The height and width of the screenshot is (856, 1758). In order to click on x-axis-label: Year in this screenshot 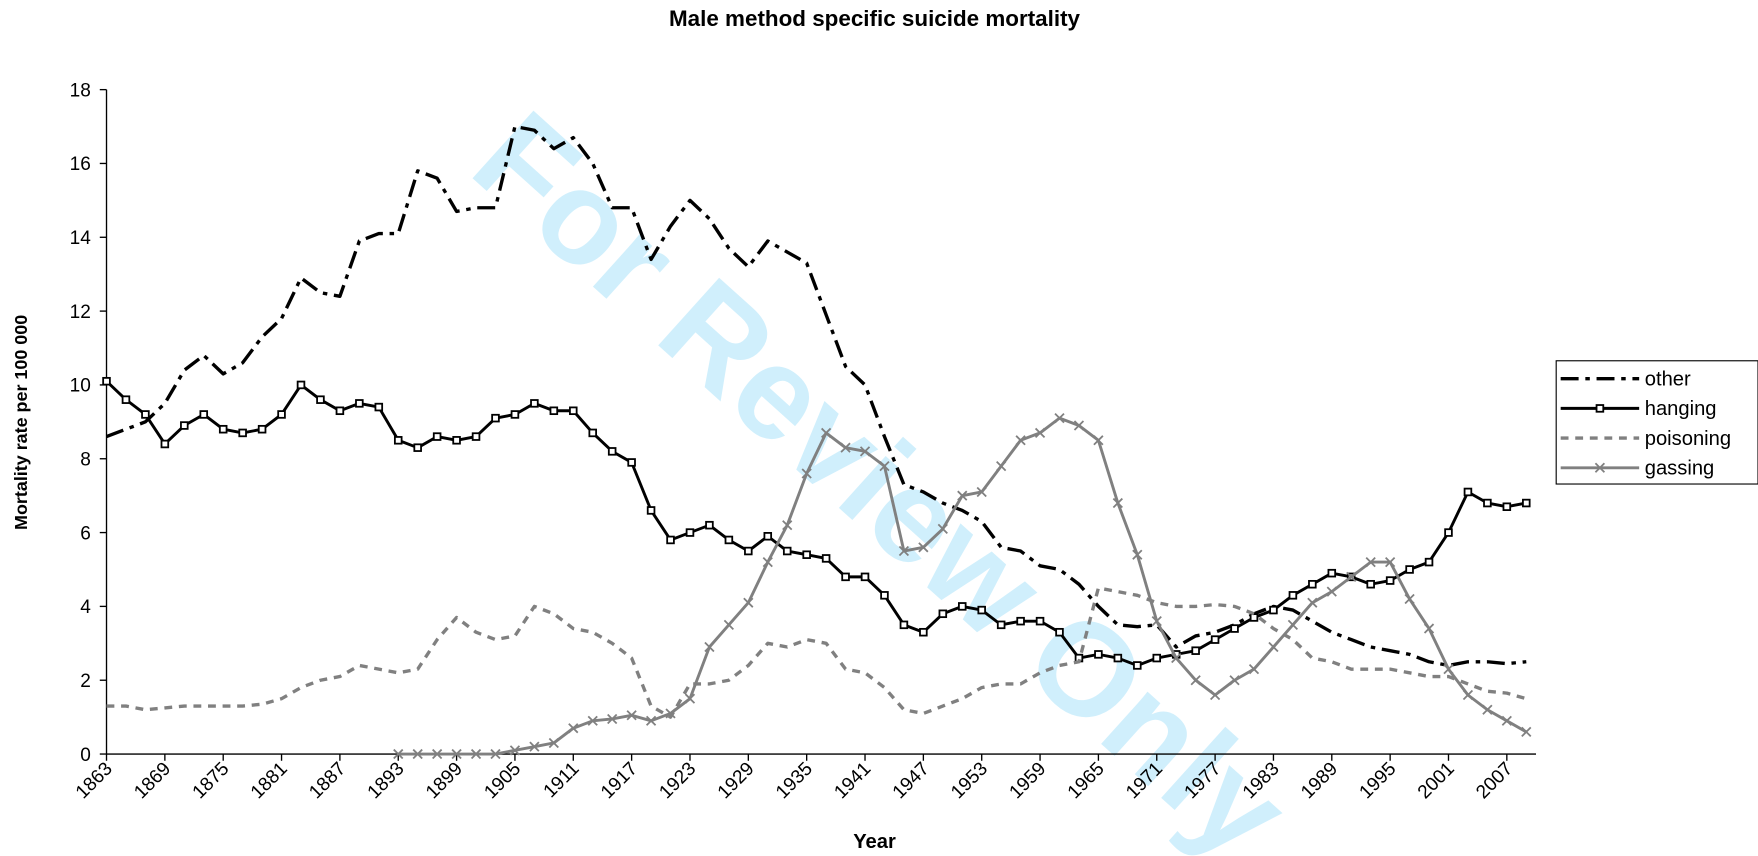, I will do `click(874, 842)`.